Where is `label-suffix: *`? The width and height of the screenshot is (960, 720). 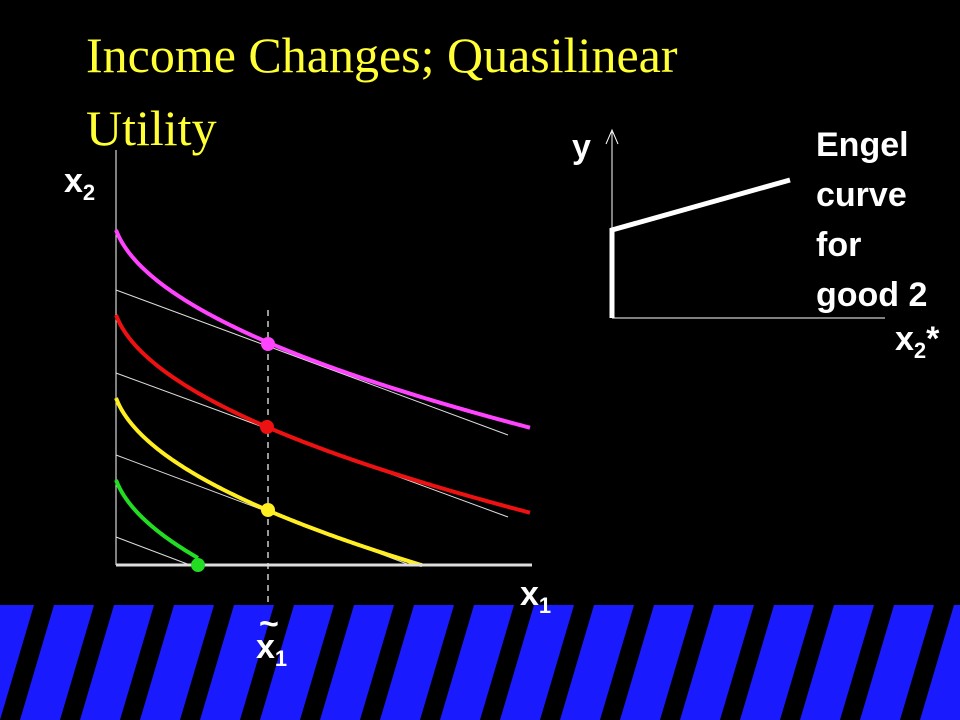 label-suffix: * is located at coordinates (933, 339).